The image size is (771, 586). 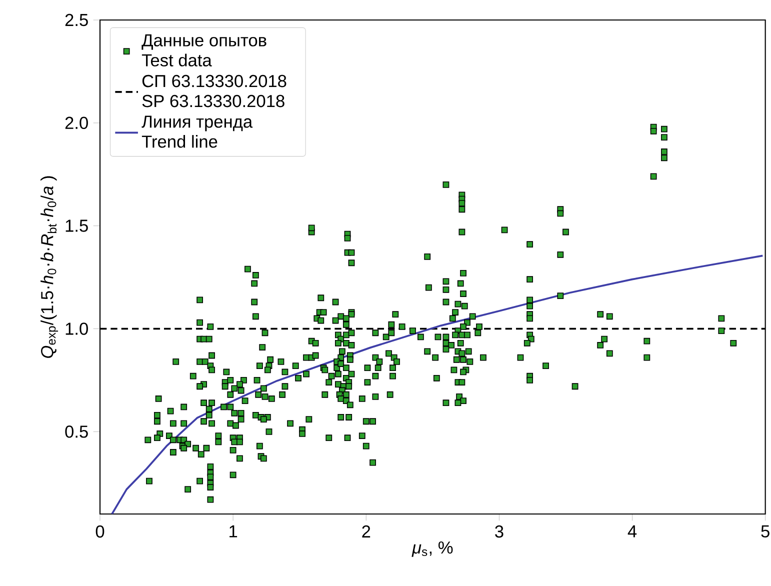 What do you see at coordinates (100, 531) in the screenshot?
I see `x-tick-label: 0` at bounding box center [100, 531].